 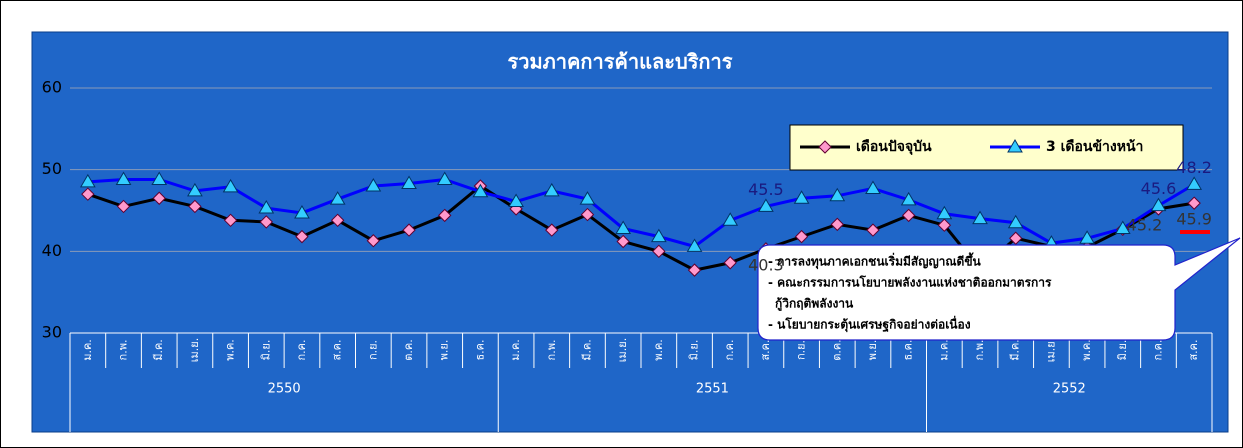 What do you see at coordinates (641, 213) in the screenshot?
I see `series-line` at bounding box center [641, 213].